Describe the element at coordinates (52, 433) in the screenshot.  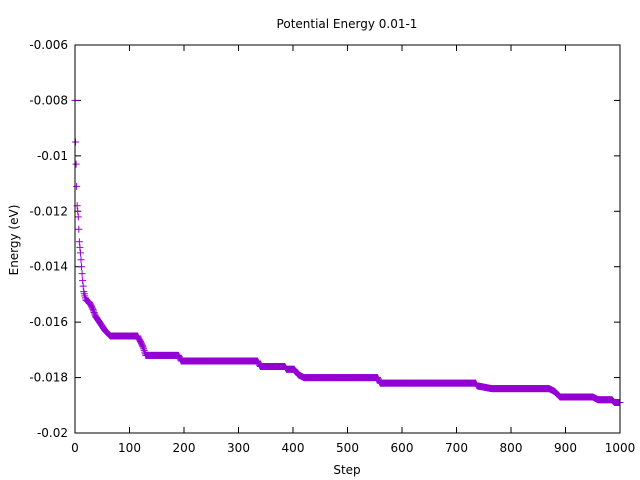
I see `y-tick-label: -0.02` at that location.